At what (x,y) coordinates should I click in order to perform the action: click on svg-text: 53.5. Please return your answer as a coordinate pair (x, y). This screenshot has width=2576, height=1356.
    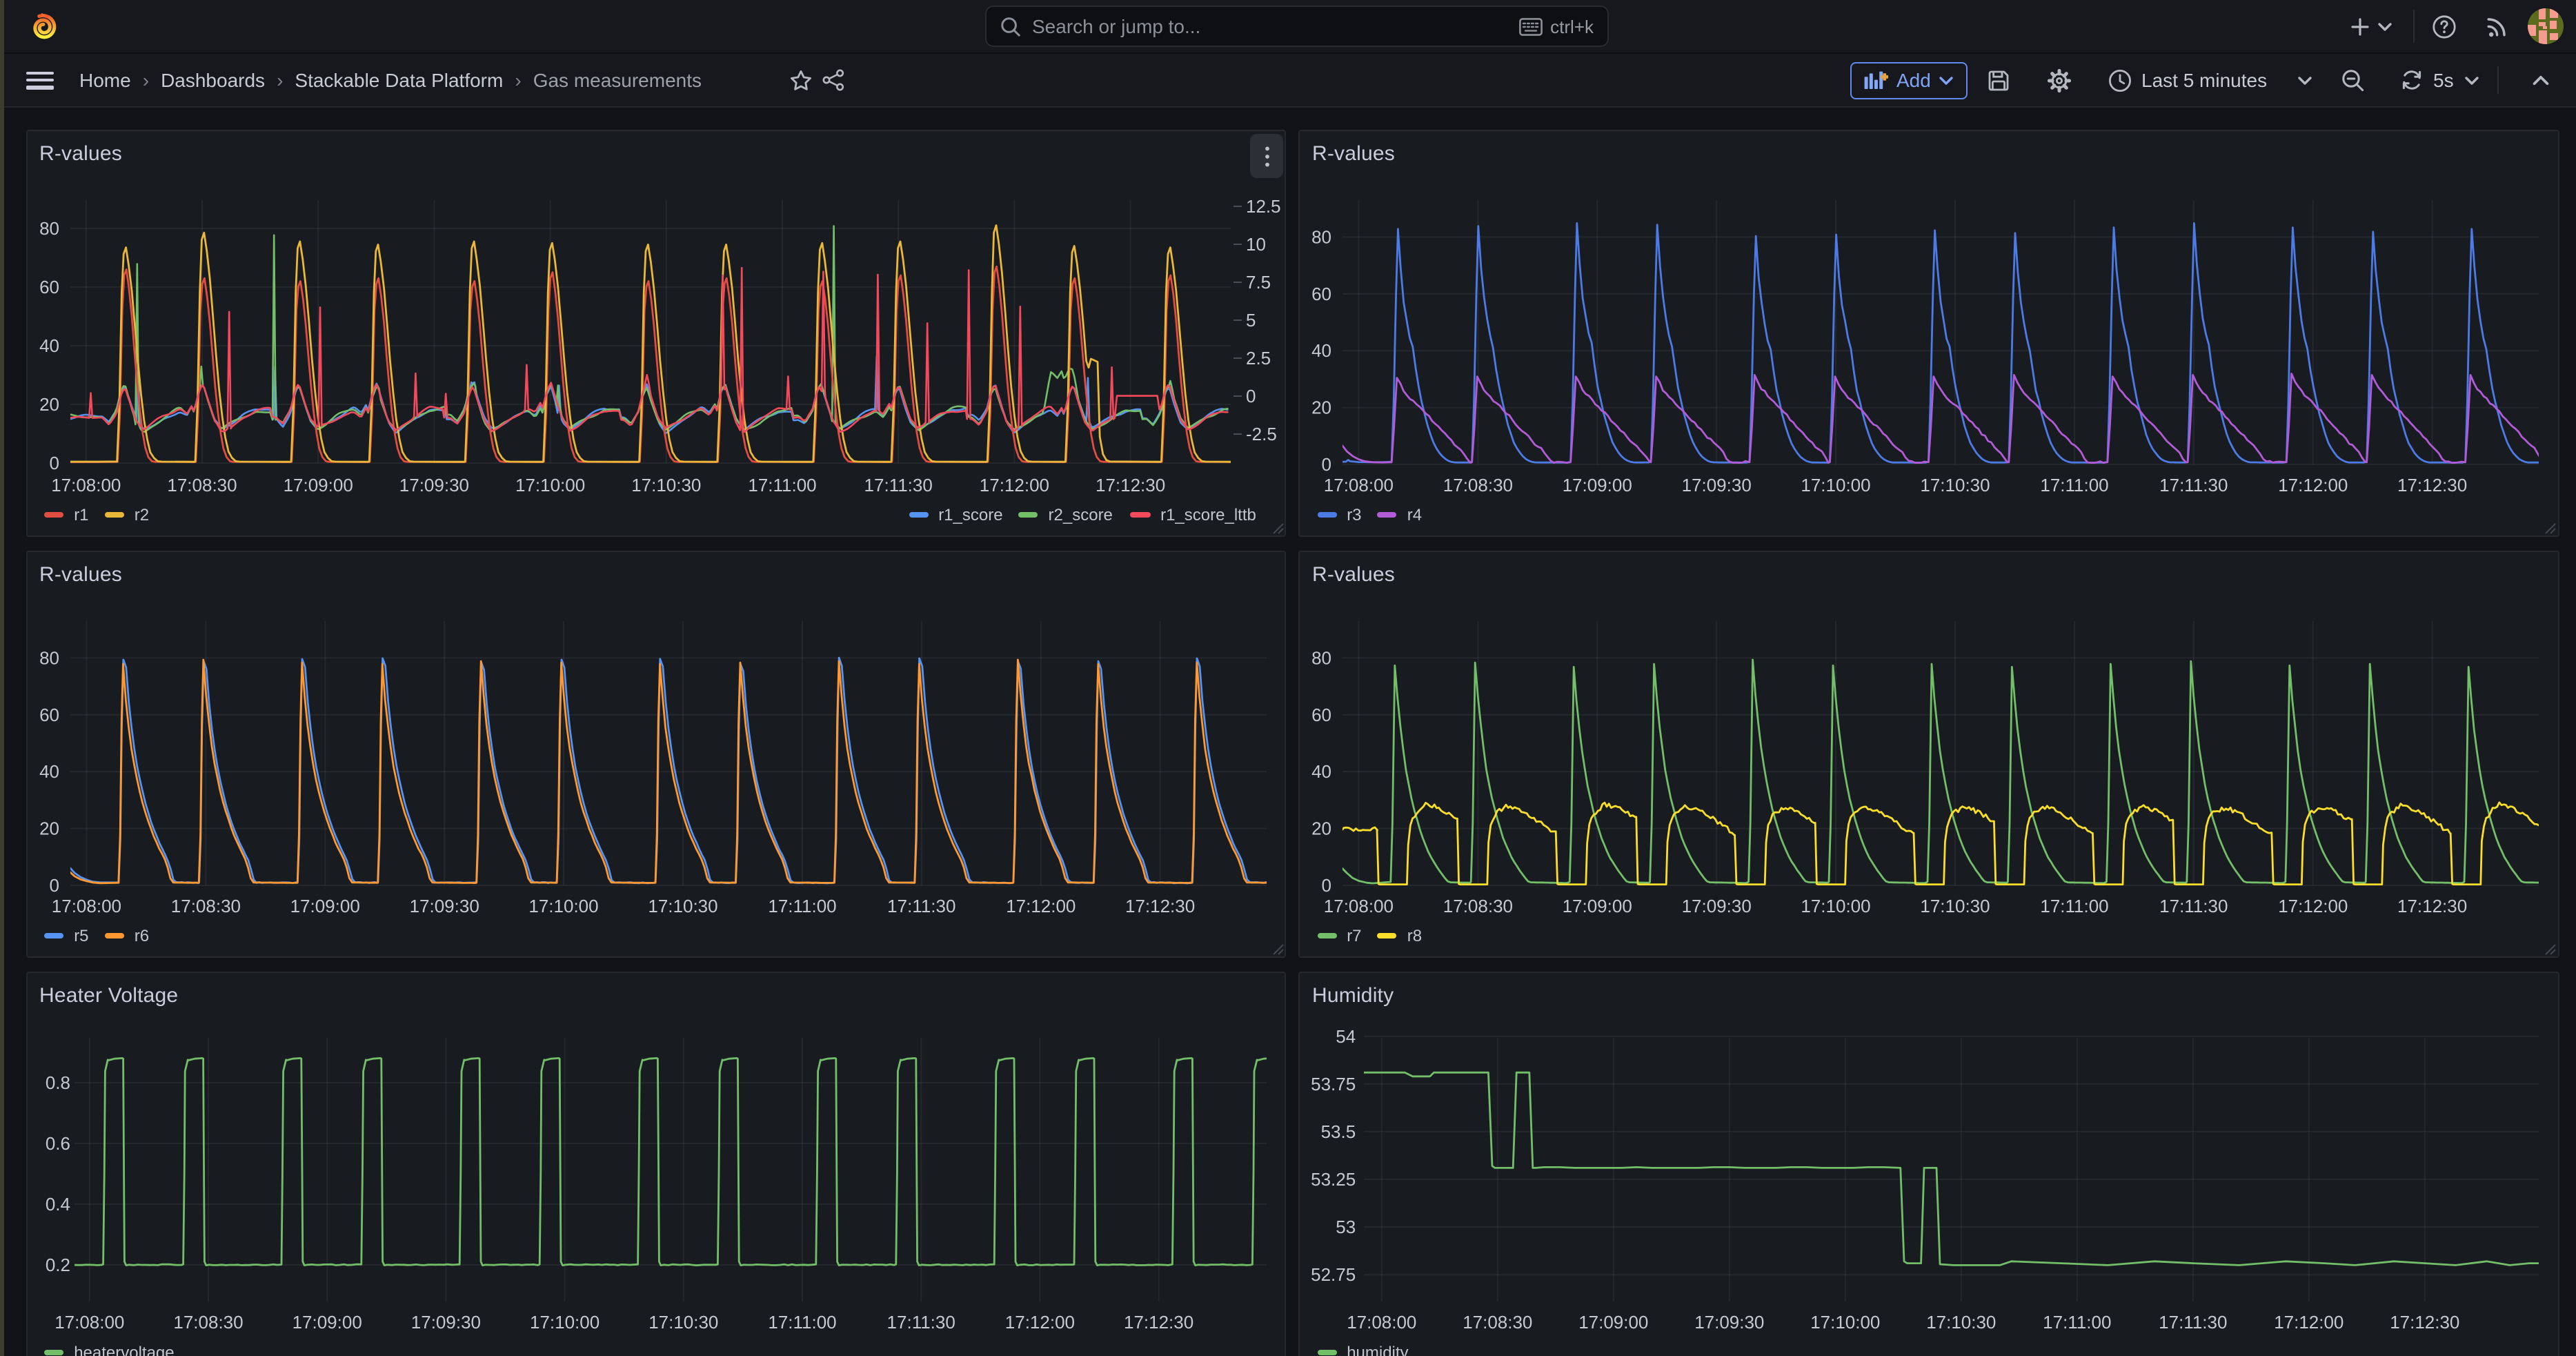
    Looking at the image, I should click on (1338, 1131).